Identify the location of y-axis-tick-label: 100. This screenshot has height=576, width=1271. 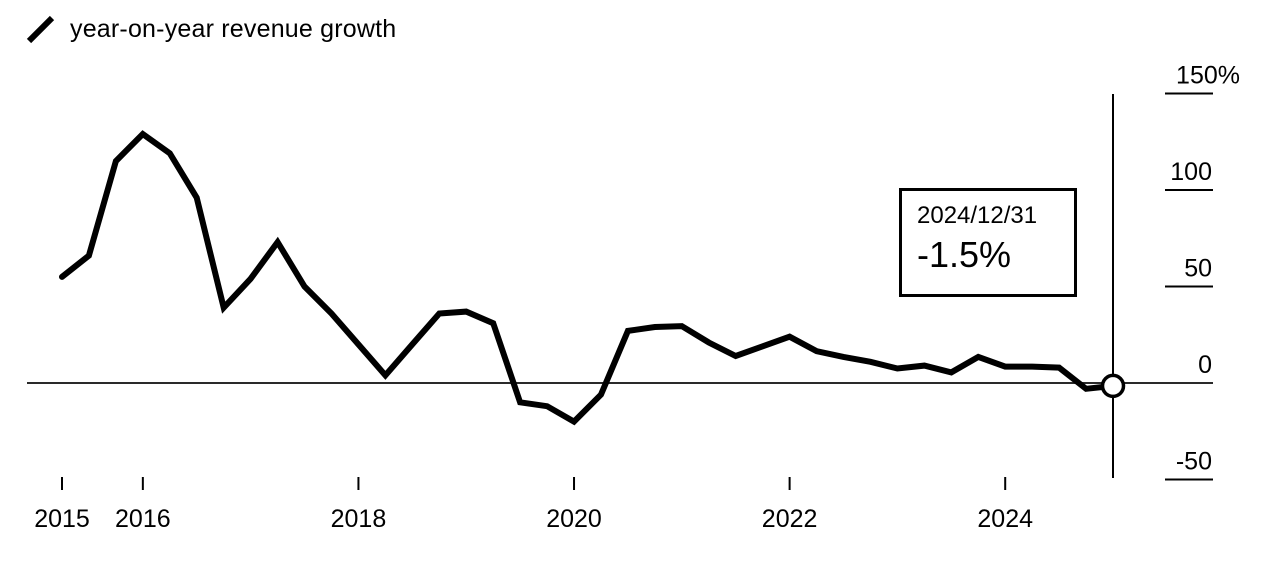
(1191, 172).